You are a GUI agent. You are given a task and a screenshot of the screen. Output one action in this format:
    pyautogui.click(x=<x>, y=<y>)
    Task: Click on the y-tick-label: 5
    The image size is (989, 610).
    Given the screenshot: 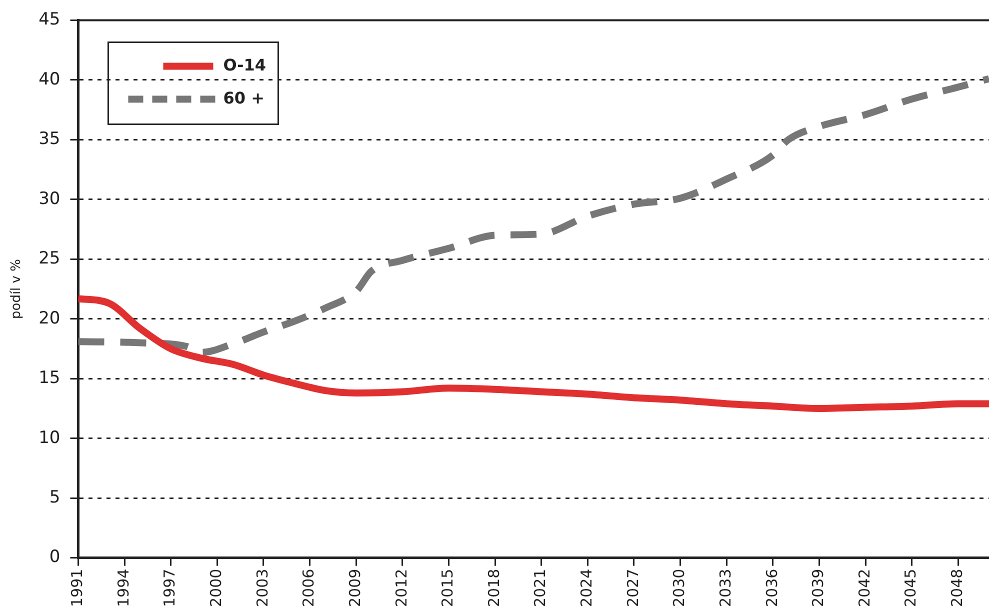 What is the action you would take?
    pyautogui.click(x=54, y=498)
    